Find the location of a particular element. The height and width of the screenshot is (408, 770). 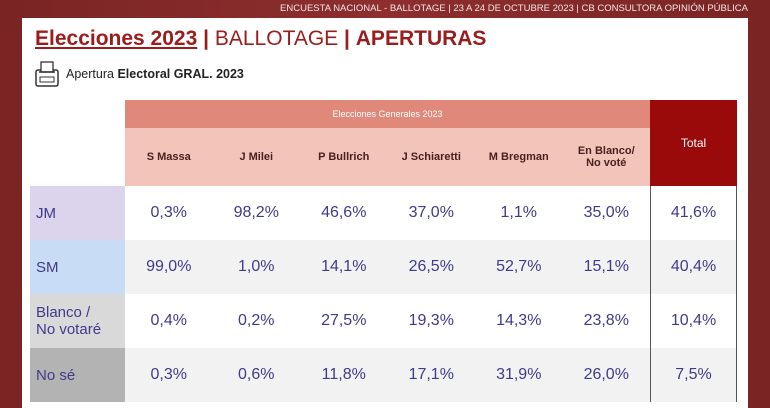

row-label-line: No sé is located at coordinates (56, 375).